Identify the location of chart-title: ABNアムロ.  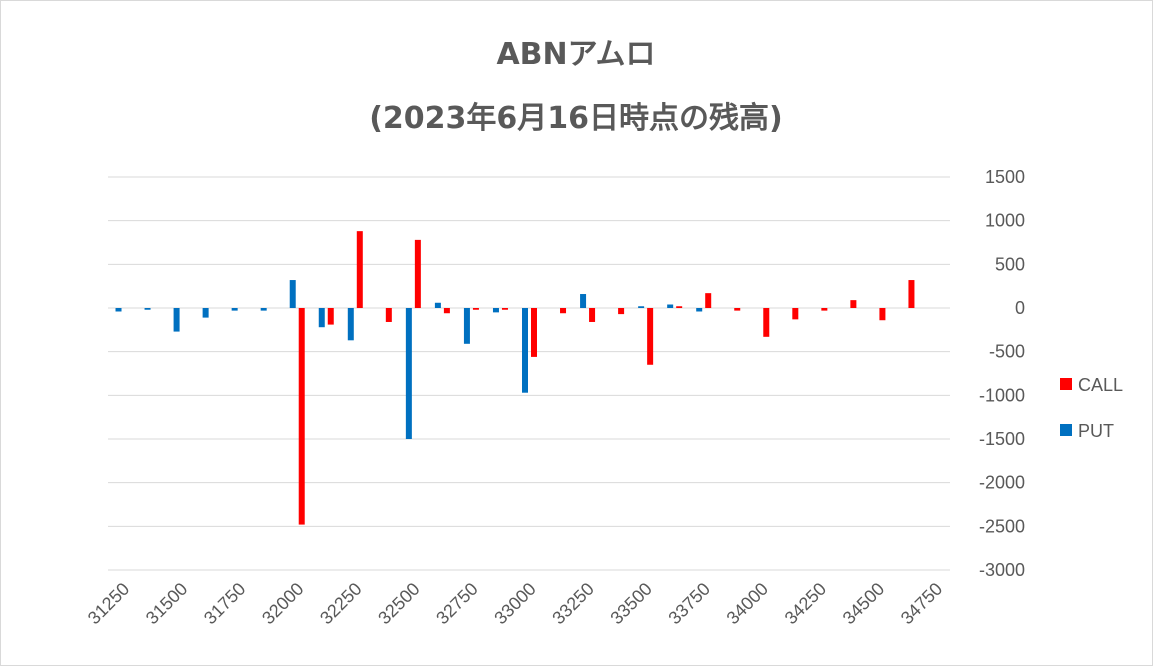
(575, 54).